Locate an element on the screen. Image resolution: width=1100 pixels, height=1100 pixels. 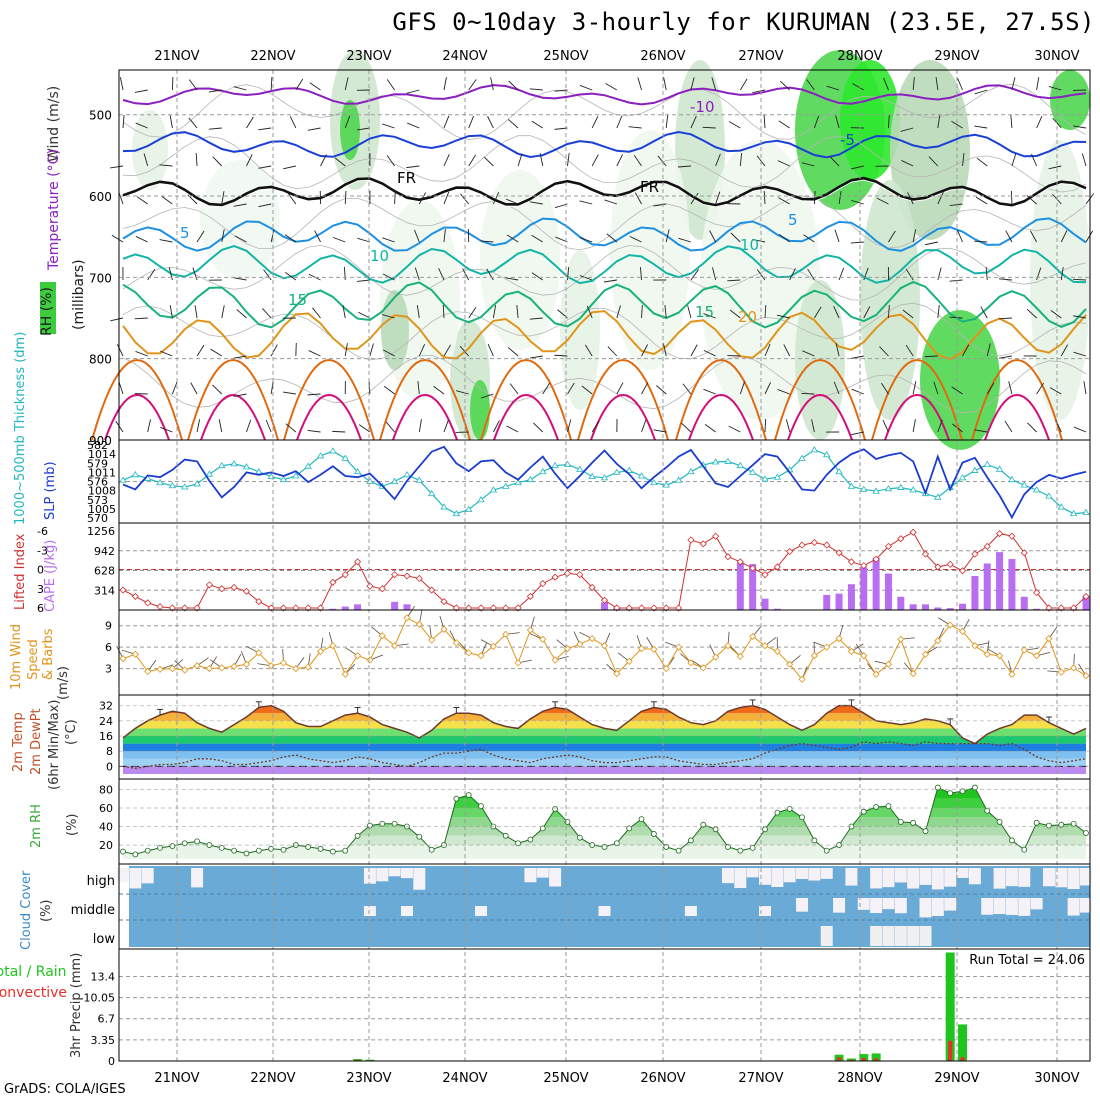
precip-ytick-3: 10.05 is located at coordinates (100, 998).